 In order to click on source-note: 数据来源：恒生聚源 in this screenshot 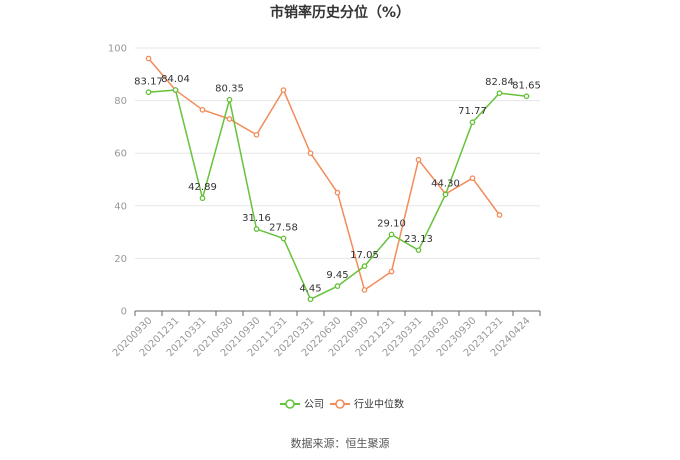, I will do `click(340, 443)`.